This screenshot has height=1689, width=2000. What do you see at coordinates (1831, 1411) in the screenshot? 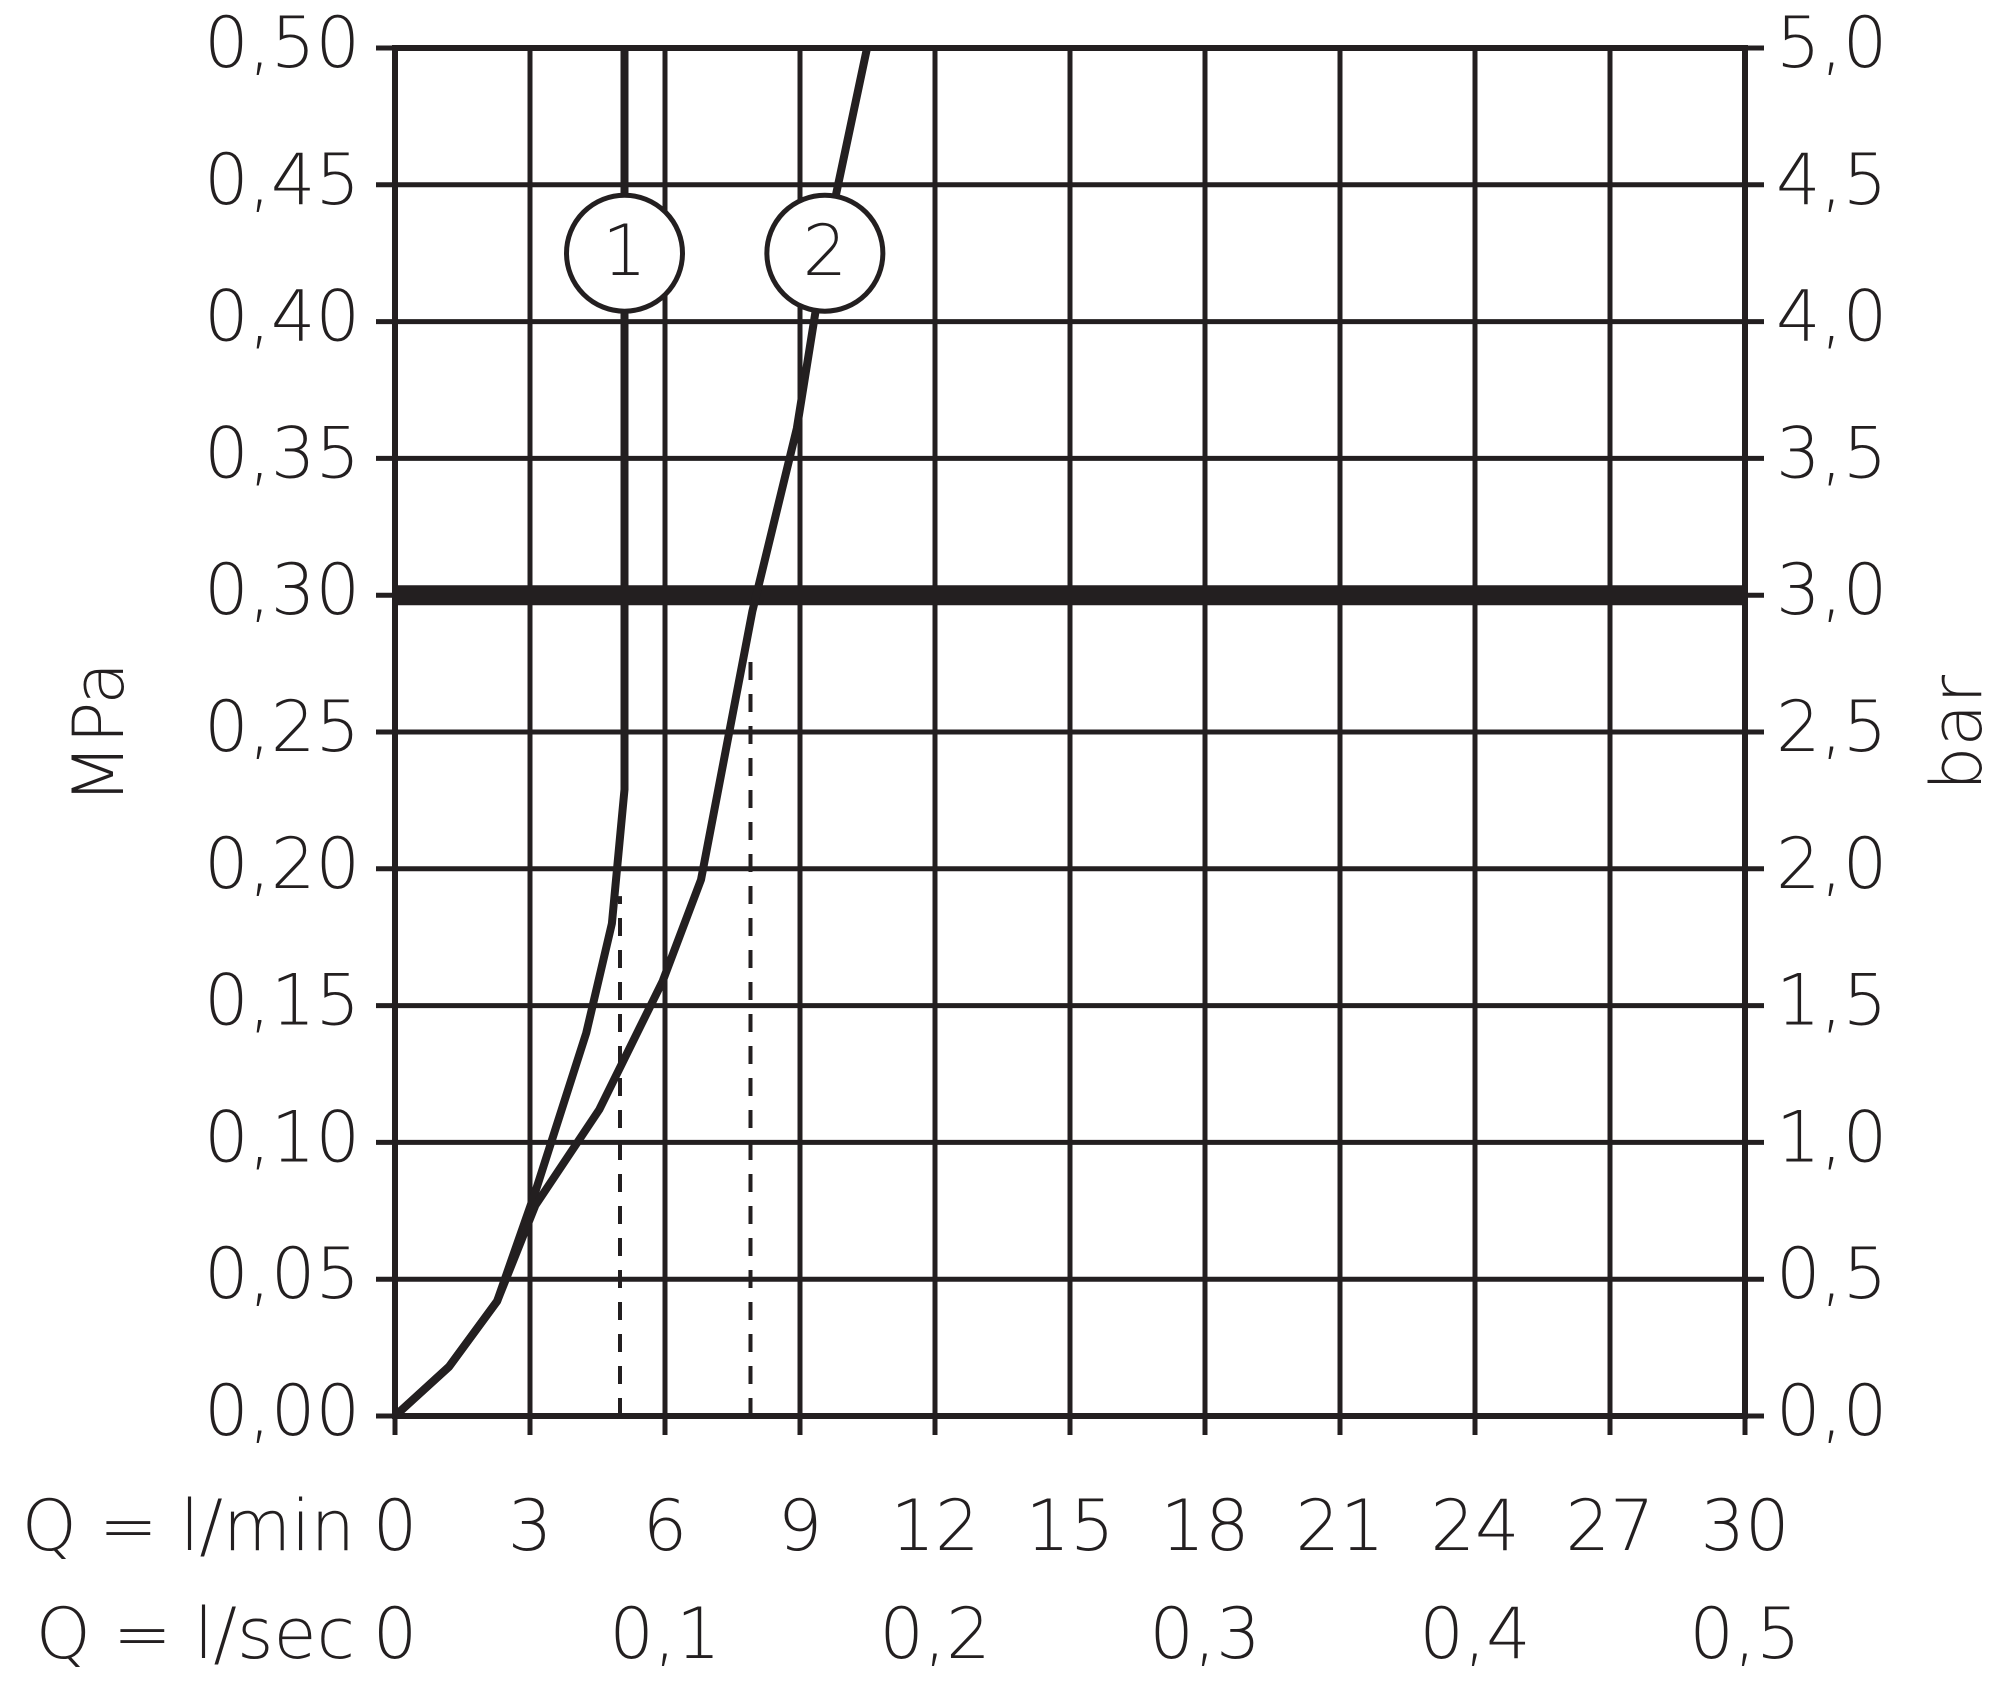
I see `y2-tick-label: 0,0` at bounding box center [1831, 1411].